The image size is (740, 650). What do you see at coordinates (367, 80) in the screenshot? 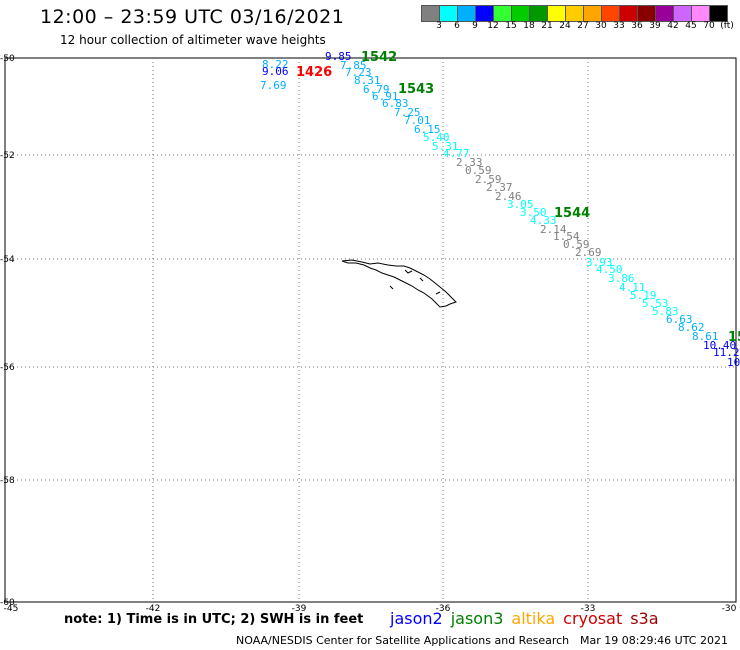
I see `wave-height-label: 8.31` at bounding box center [367, 80].